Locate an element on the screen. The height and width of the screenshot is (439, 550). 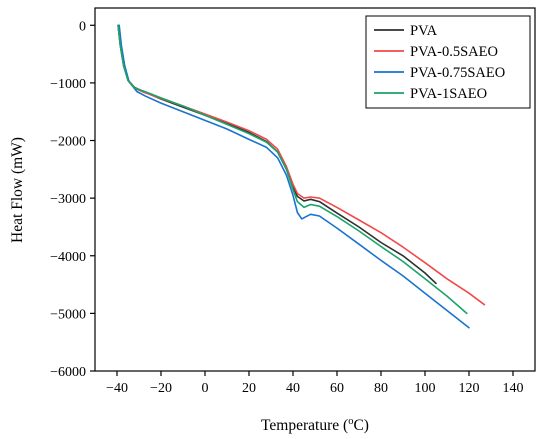
y-tick-label: 0 is located at coordinates (82, 26).